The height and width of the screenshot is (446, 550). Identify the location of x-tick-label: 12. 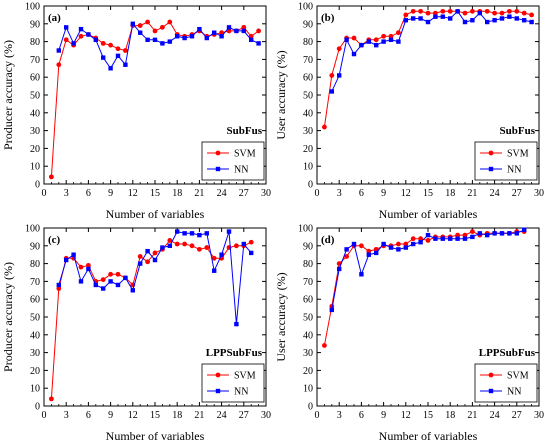
(133, 415).